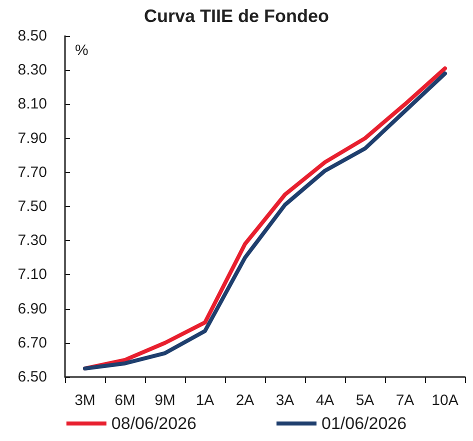 This screenshot has height=441, width=473. What do you see at coordinates (32, 138) in the screenshot?
I see `y-tick-label: 7.90` at bounding box center [32, 138].